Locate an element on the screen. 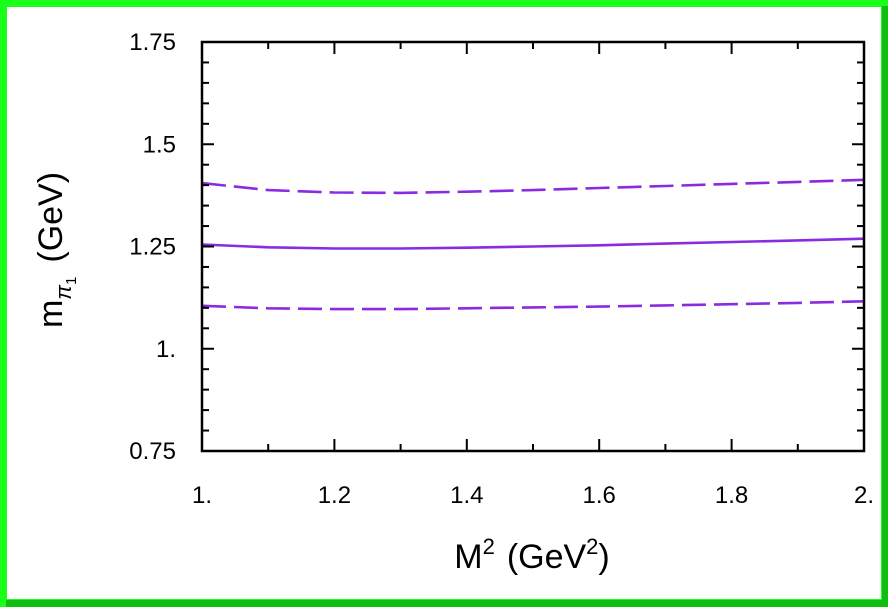 The width and height of the screenshot is (888, 607). x-tick-label: 1. is located at coordinates (202, 495).